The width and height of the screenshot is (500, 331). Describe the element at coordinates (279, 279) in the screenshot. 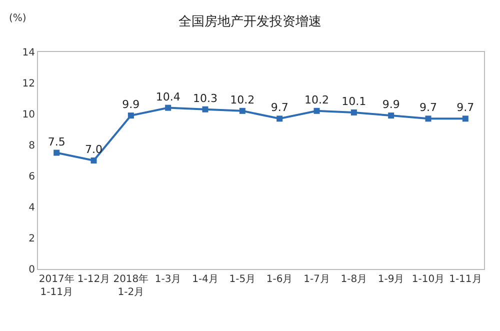

I see `x-tick-label: 1-6月` at that location.